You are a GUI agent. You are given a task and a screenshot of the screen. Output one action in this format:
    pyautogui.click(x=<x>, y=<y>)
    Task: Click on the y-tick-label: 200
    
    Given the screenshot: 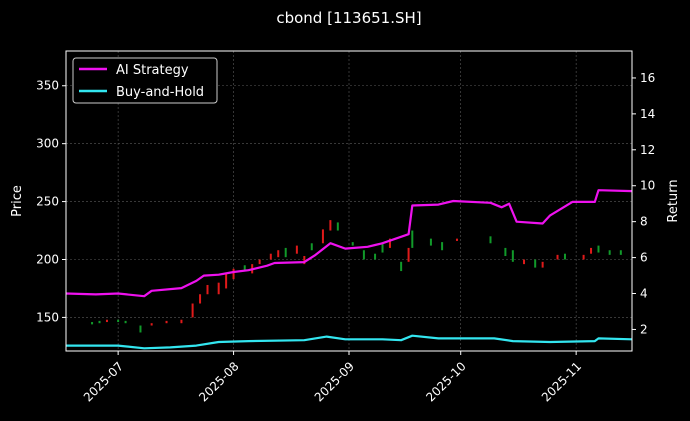 What is the action you would take?
    pyautogui.click(x=47, y=259)
    